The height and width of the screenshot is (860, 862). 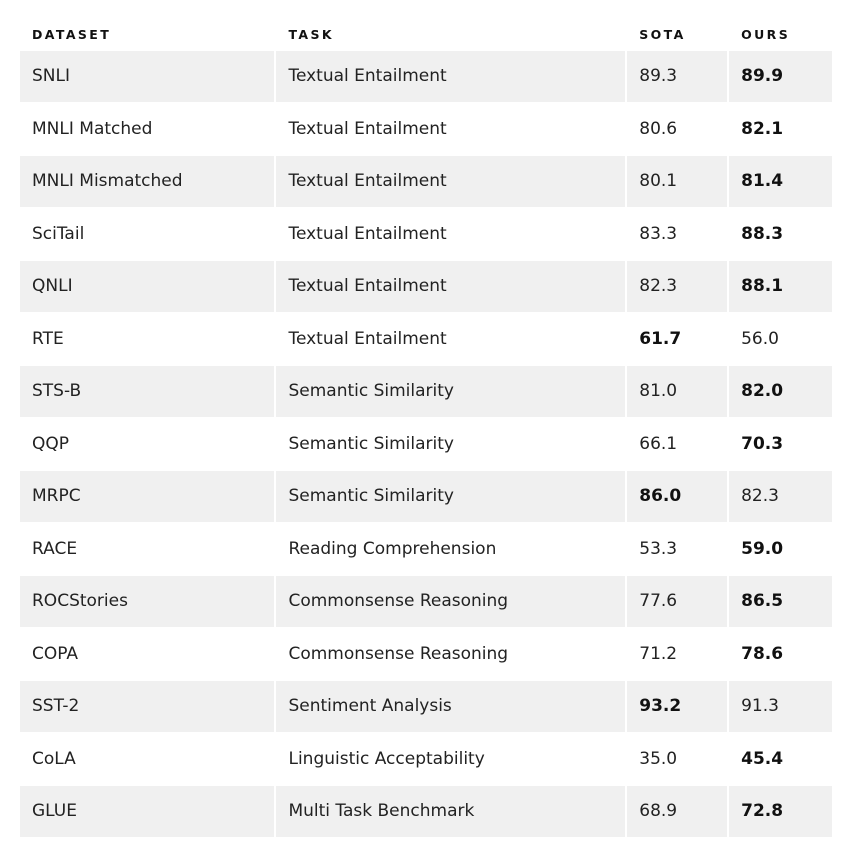 I want to click on header-task: TASK, so click(x=311, y=34).